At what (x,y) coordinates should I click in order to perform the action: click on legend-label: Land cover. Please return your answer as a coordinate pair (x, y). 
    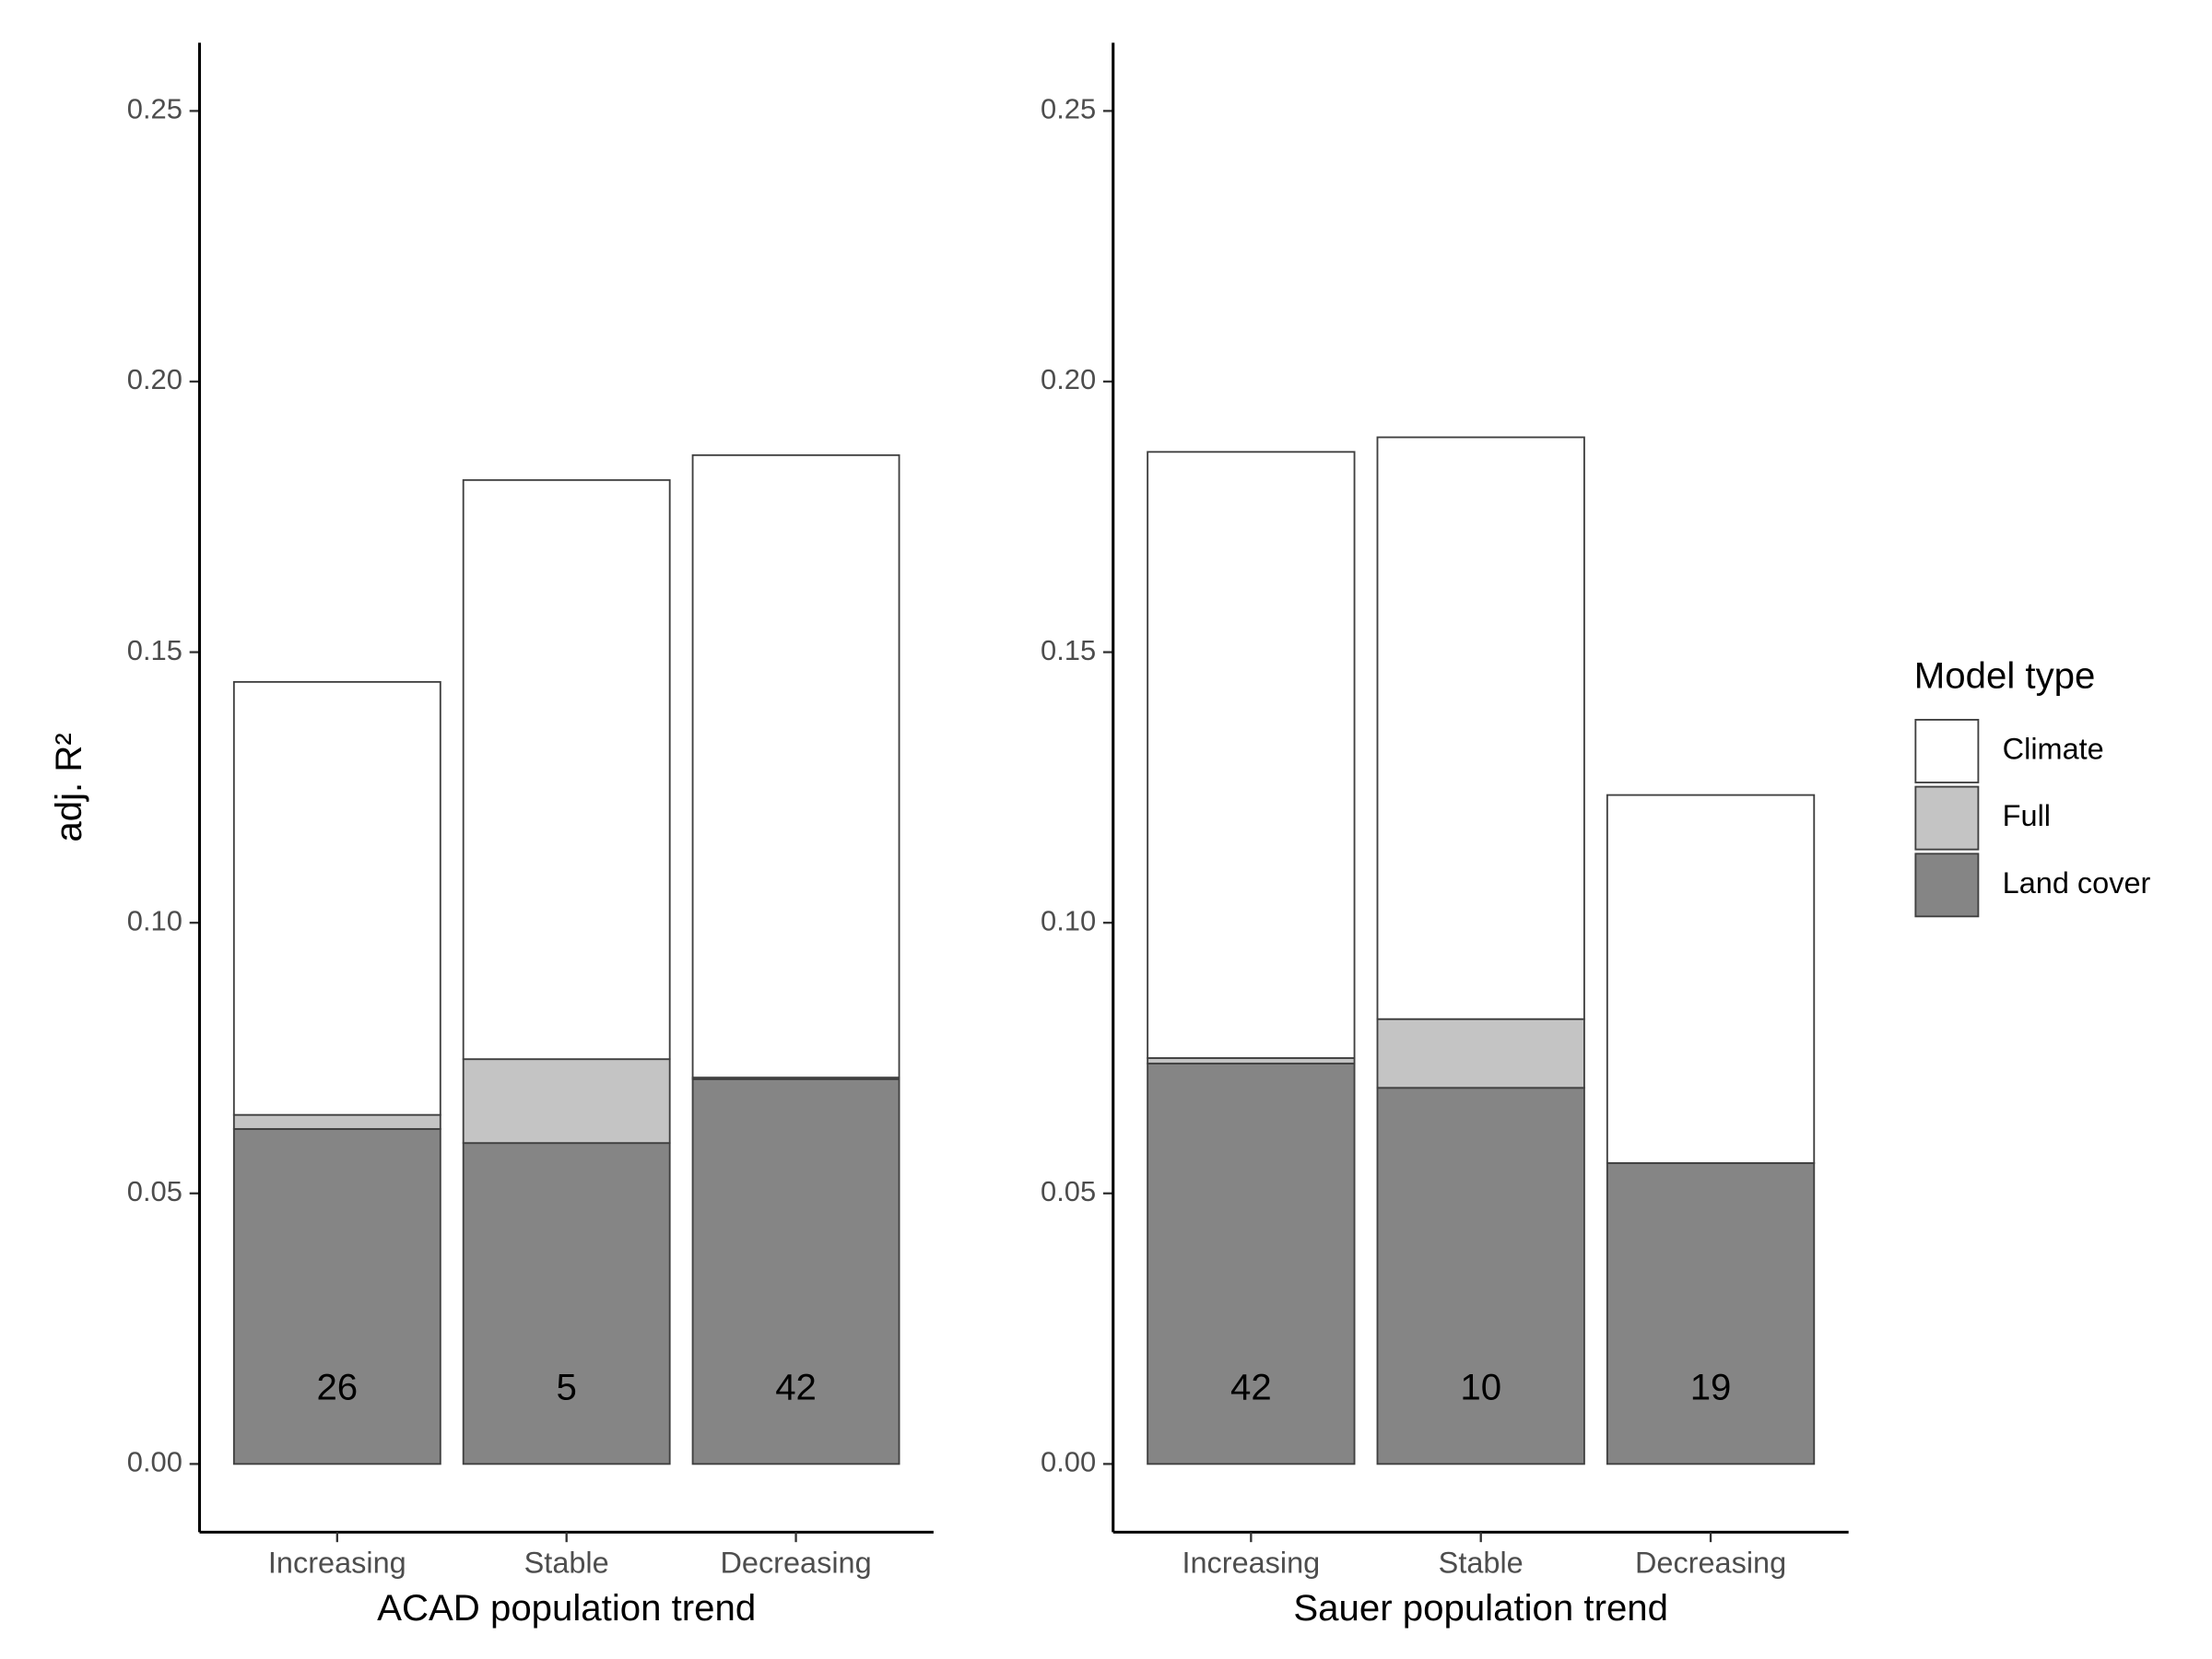
    Looking at the image, I should click on (2077, 883).